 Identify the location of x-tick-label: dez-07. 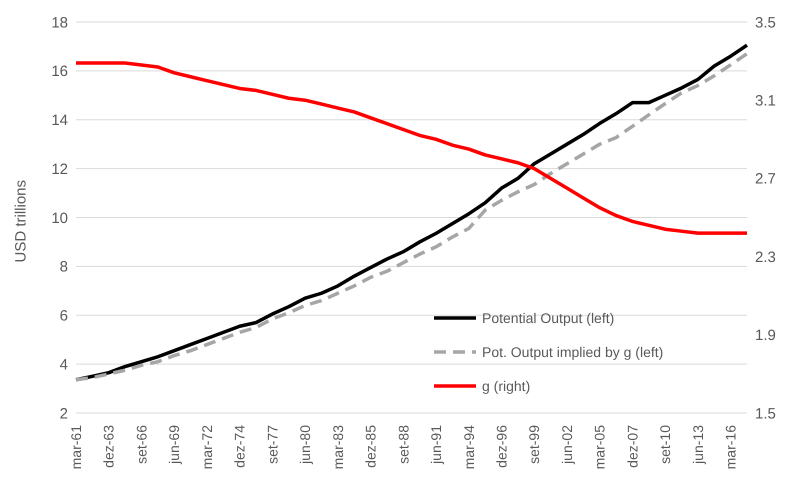
(632, 446).